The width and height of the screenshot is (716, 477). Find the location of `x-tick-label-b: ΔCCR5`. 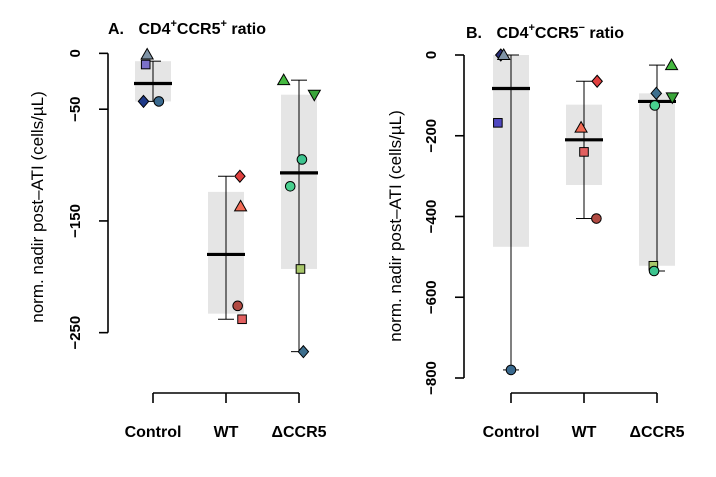

x-tick-label-b: ΔCCR5 is located at coordinates (656, 432).